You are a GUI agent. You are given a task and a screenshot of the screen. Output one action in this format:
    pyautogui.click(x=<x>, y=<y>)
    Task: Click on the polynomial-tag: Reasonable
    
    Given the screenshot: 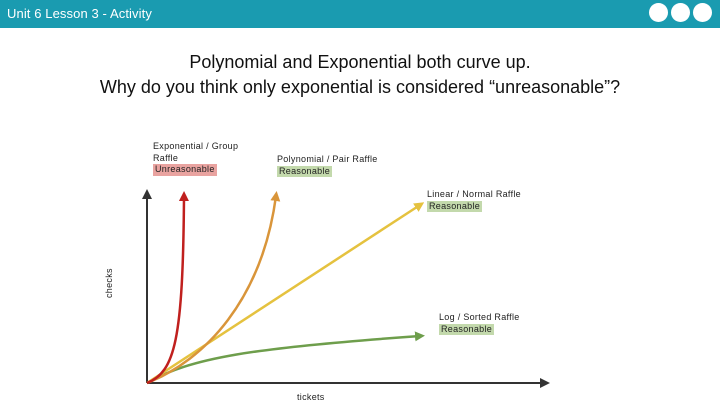 What is the action you would take?
    pyautogui.click(x=305, y=171)
    